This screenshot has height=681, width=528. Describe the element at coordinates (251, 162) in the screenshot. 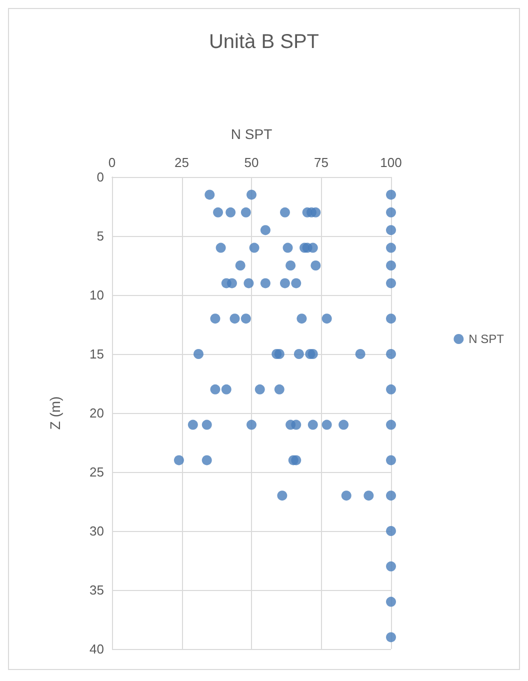

I see `x-tick-label: 50` at that location.